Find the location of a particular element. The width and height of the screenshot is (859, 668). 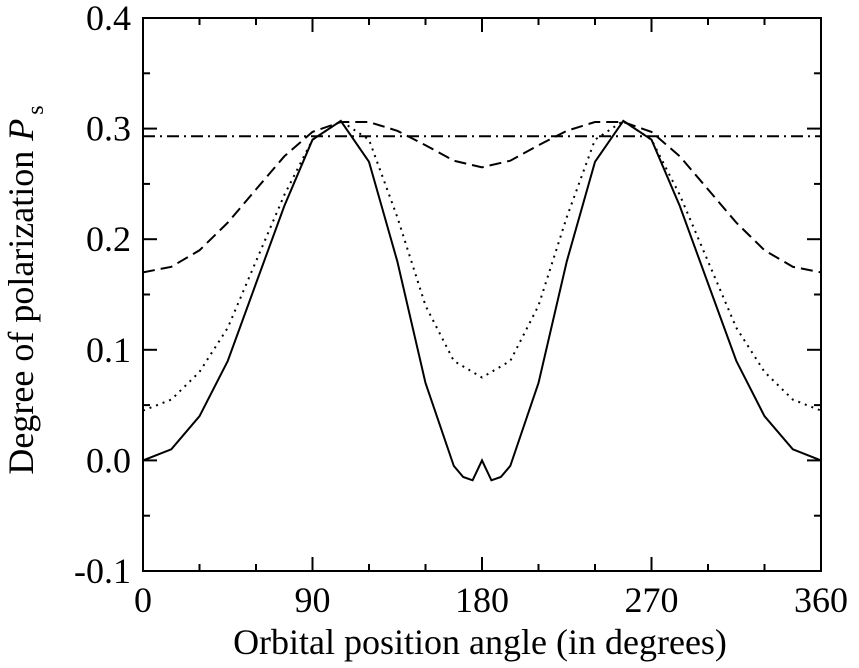

y-tick-label: -0.1 is located at coordinates (102, 571).